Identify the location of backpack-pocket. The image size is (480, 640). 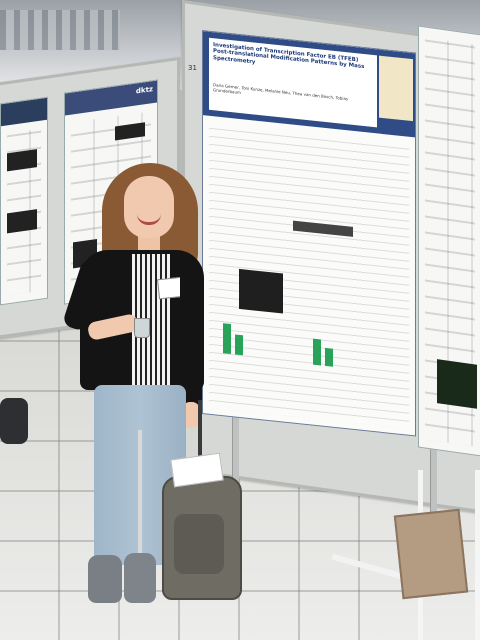
(199, 544).